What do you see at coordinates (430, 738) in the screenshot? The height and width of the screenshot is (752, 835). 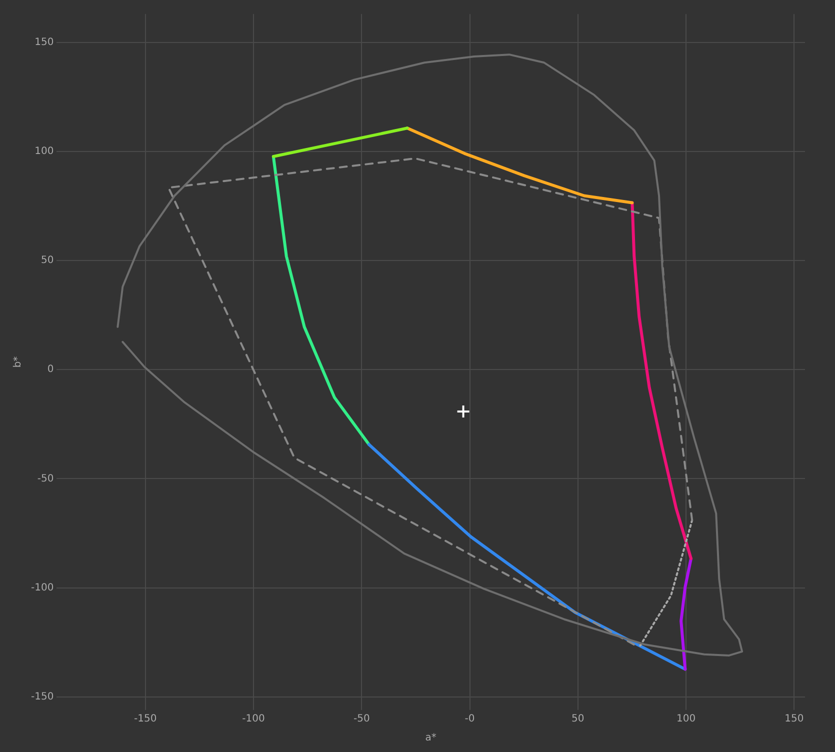 I see `x-axis-title: a*` at bounding box center [430, 738].